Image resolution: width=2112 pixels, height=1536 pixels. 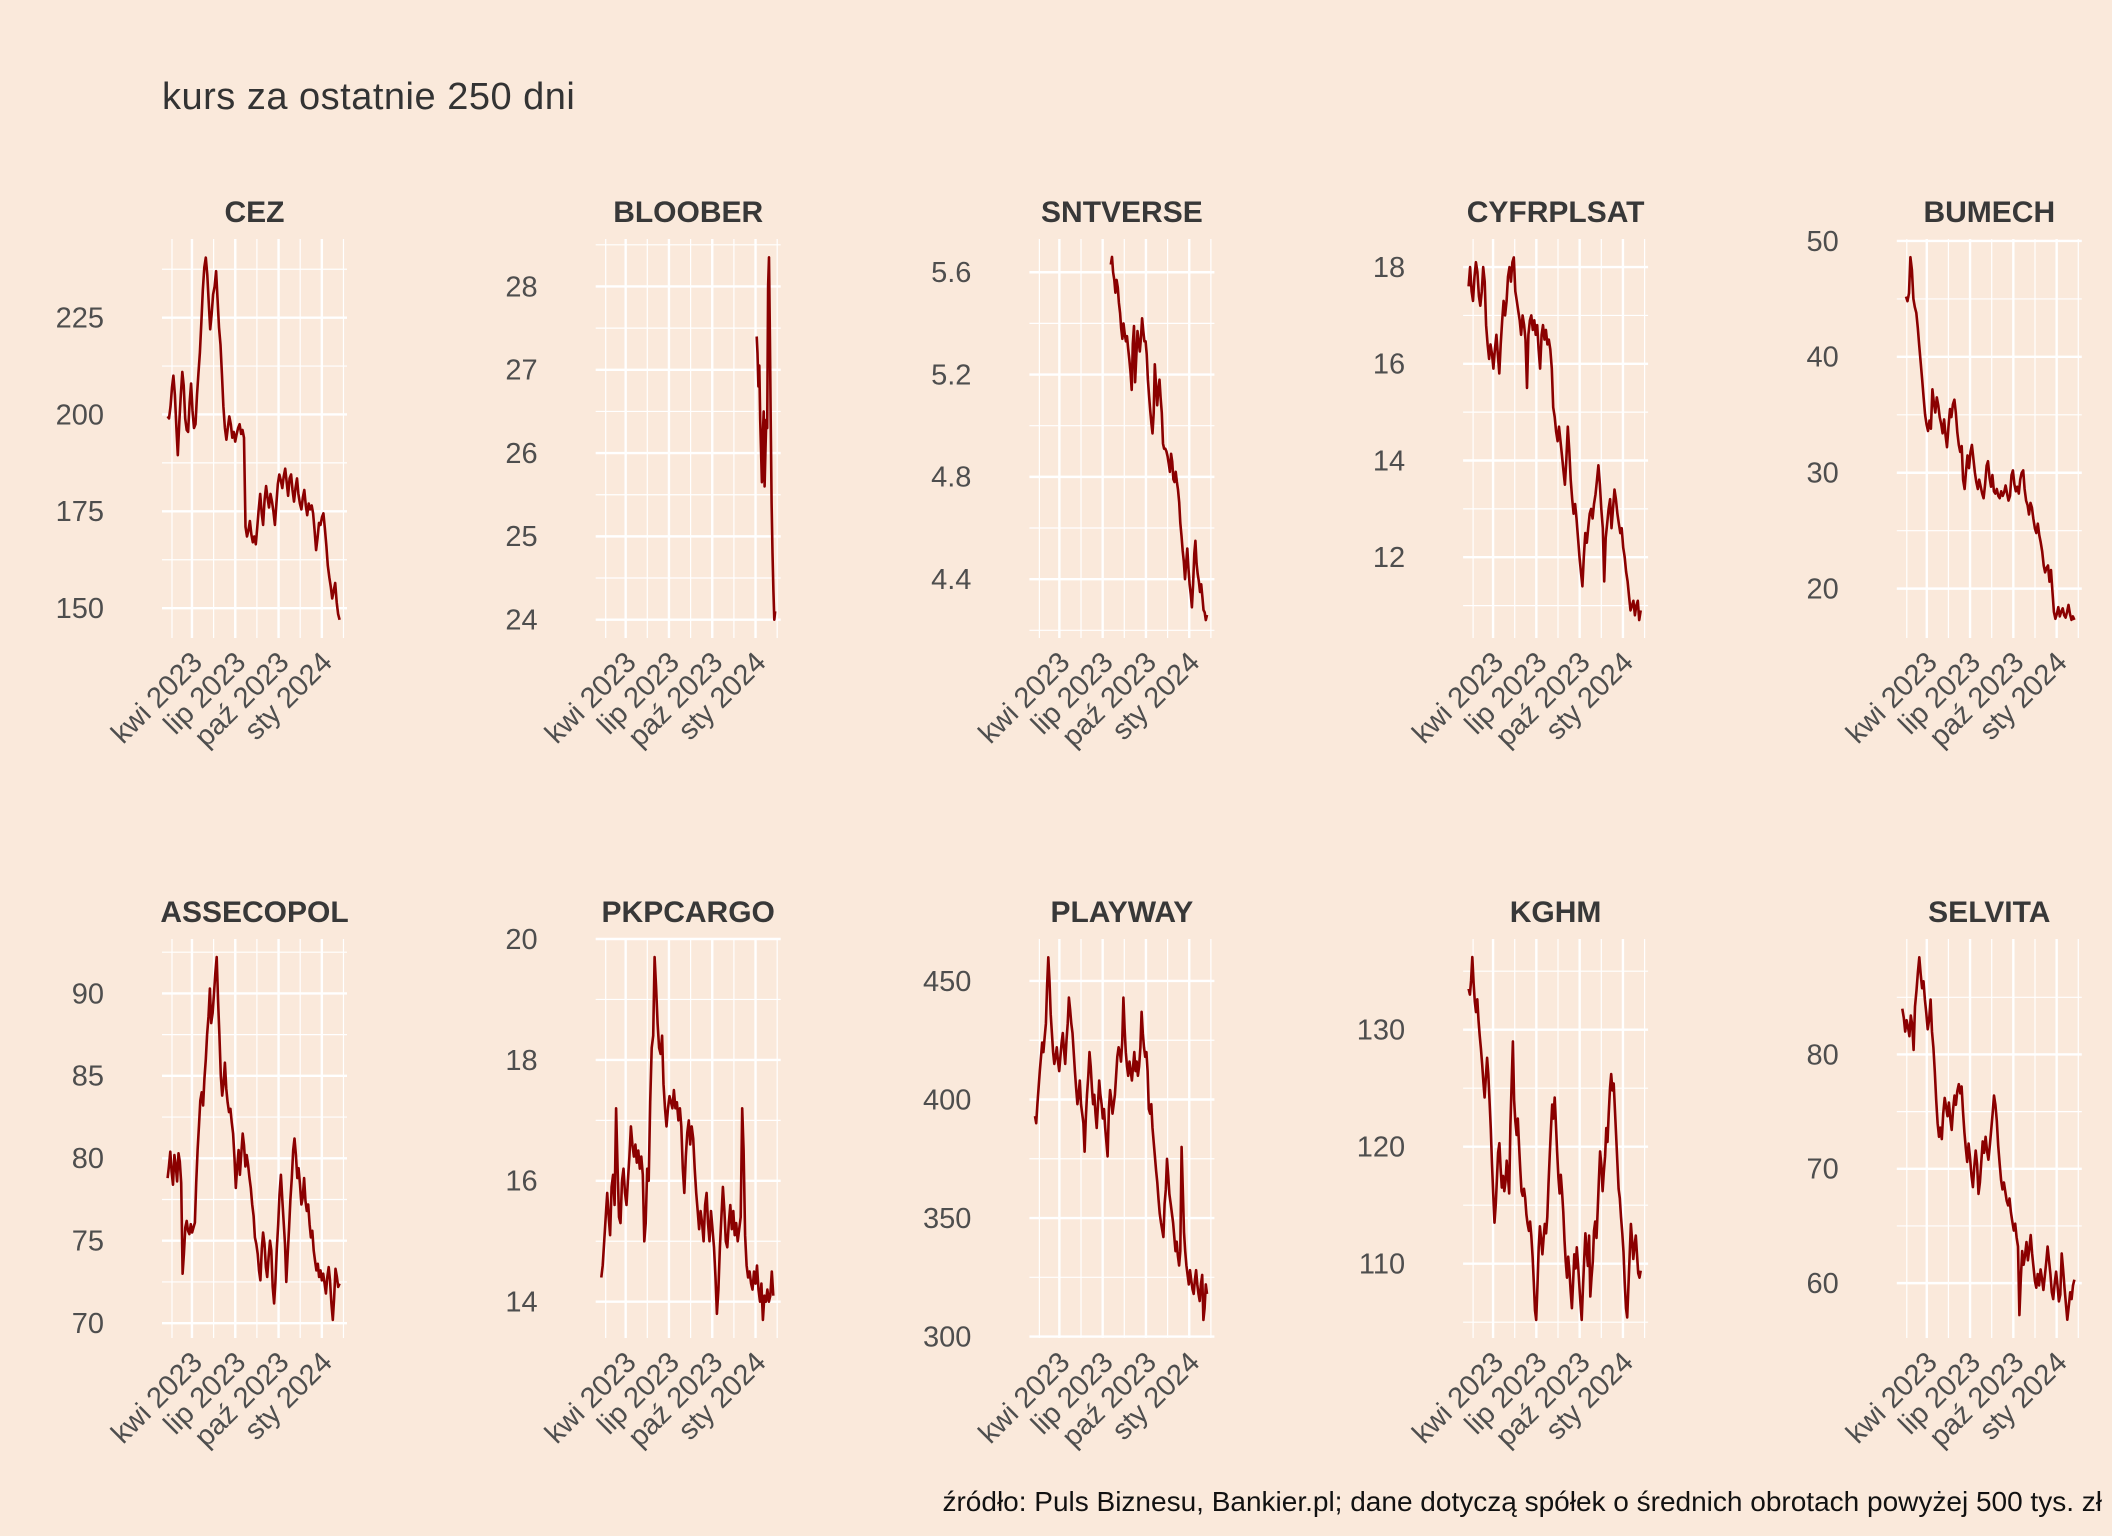 What do you see at coordinates (255, 212) in the screenshot?
I see `facet-title: CEZ` at bounding box center [255, 212].